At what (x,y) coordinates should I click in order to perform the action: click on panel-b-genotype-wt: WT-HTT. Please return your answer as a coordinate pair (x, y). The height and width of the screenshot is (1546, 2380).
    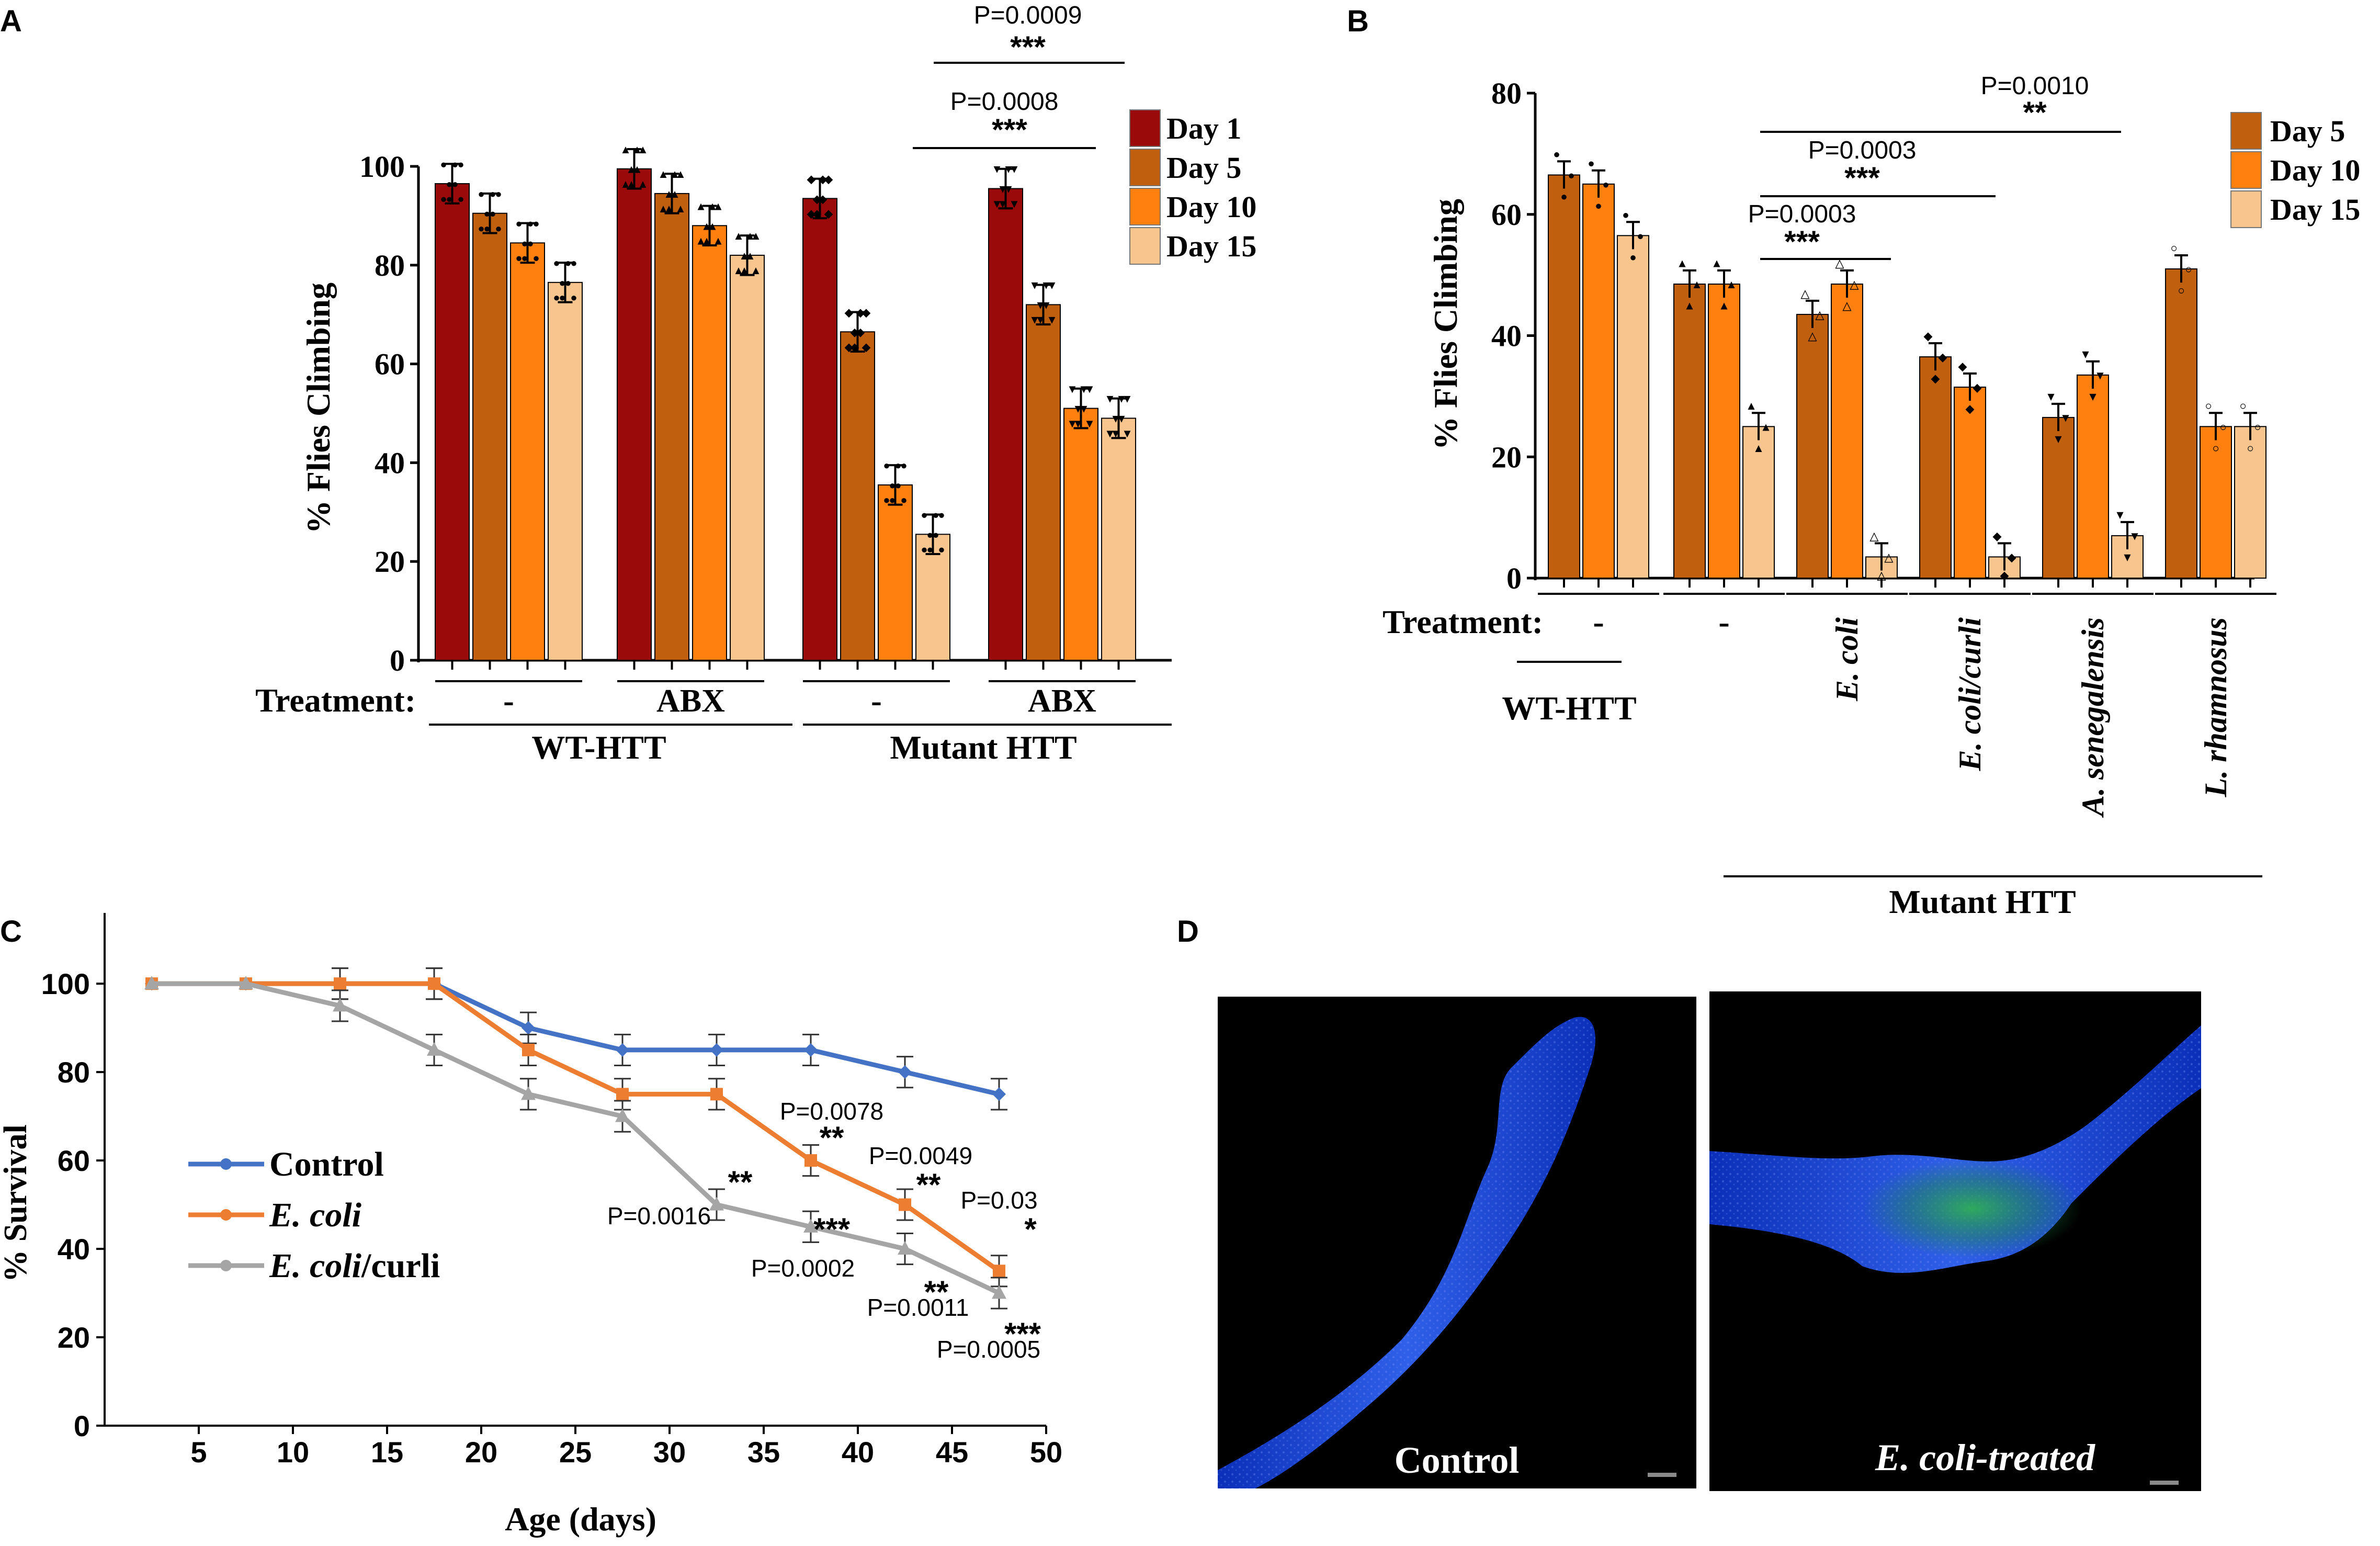
    Looking at the image, I should click on (1569, 708).